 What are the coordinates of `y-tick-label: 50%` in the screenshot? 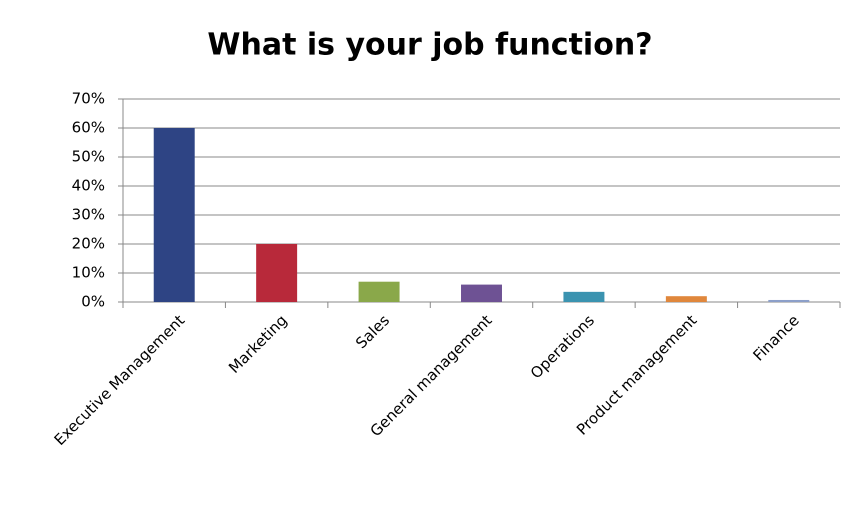 It's located at (88, 157).